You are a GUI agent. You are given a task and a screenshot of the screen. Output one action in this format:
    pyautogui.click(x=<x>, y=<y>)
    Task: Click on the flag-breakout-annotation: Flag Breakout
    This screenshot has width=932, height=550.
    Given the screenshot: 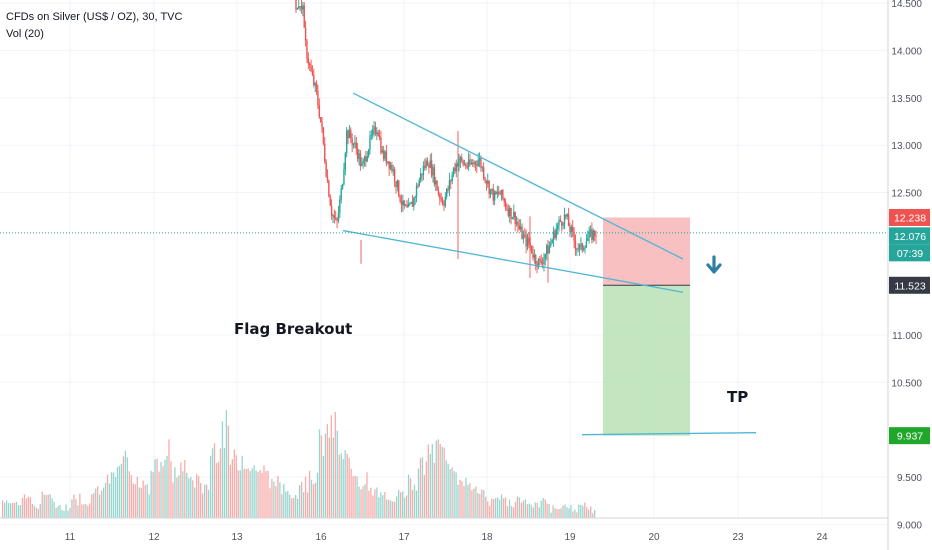 What is the action you would take?
    pyautogui.click(x=293, y=329)
    